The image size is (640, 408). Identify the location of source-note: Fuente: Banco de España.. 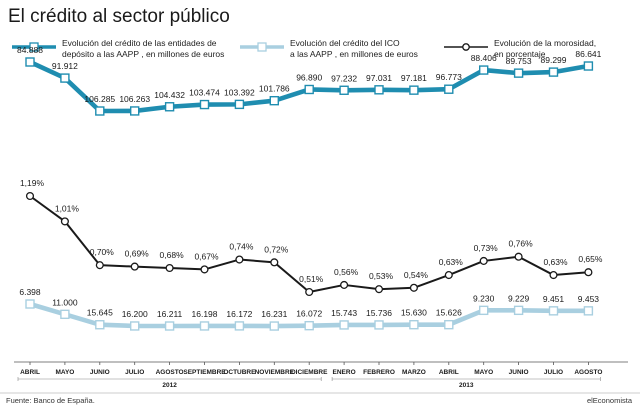
(50, 400).